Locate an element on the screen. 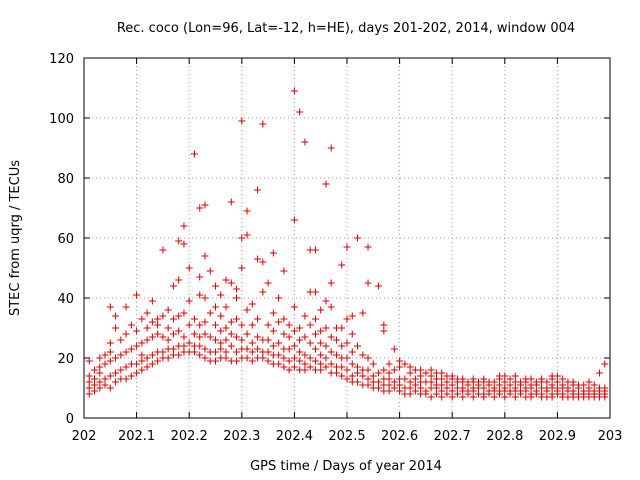 This screenshot has width=640, height=480. x-tick-label: 202.5 is located at coordinates (346, 436).